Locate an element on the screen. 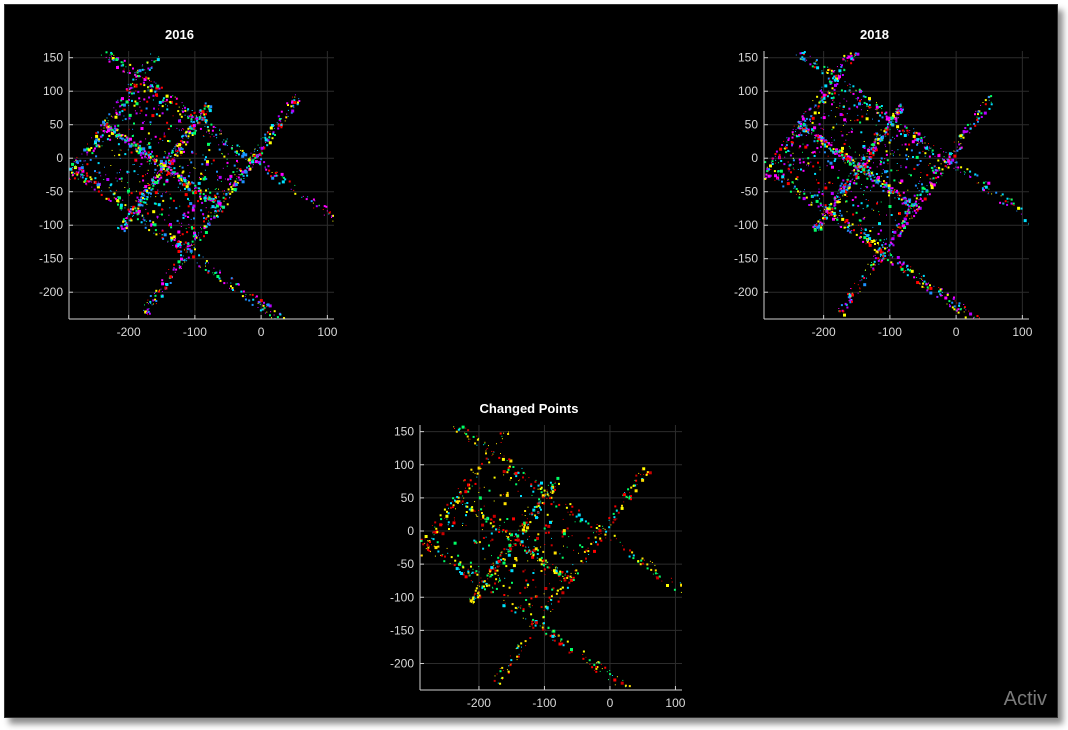  chart-title: 2018 is located at coordinates (874, 34).